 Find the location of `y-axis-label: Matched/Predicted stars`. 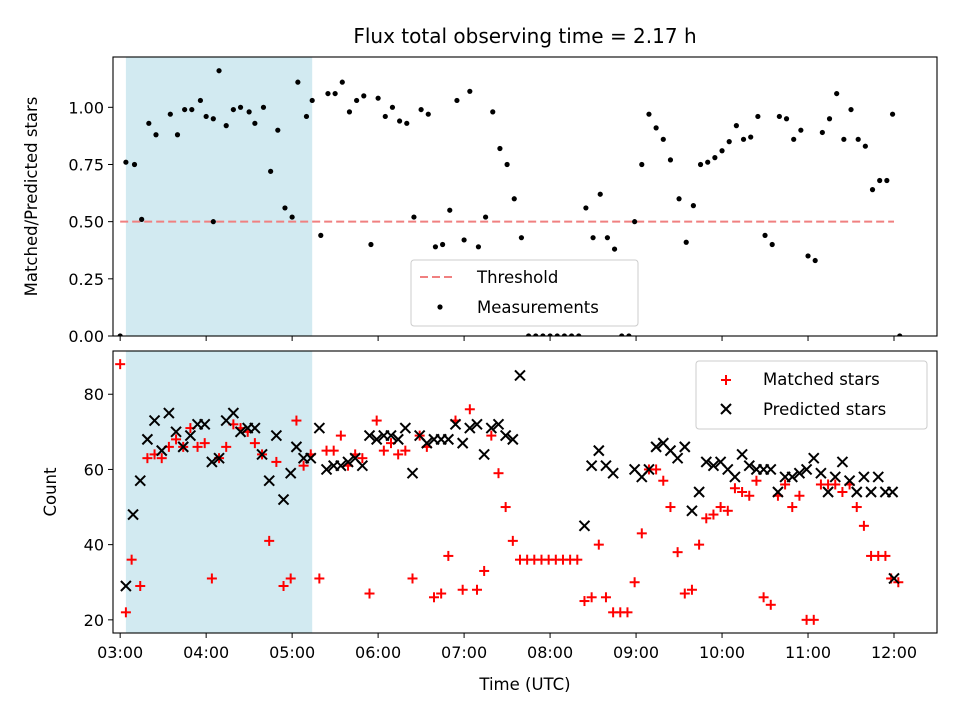

y-axis-label: Matched/Predicted stars is located at coordinates (31, 197).